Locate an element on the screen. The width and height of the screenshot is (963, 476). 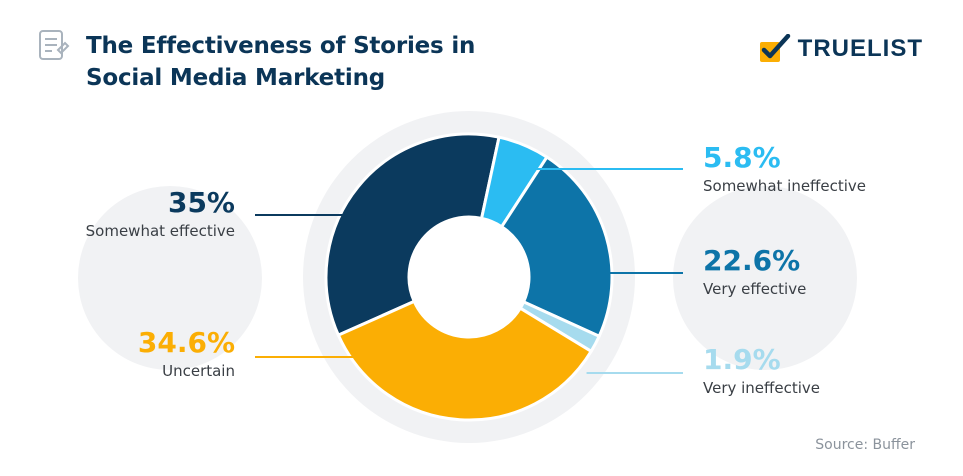
category-label-very-ineffective: Very ineffective is located at coordinates (761, 388).